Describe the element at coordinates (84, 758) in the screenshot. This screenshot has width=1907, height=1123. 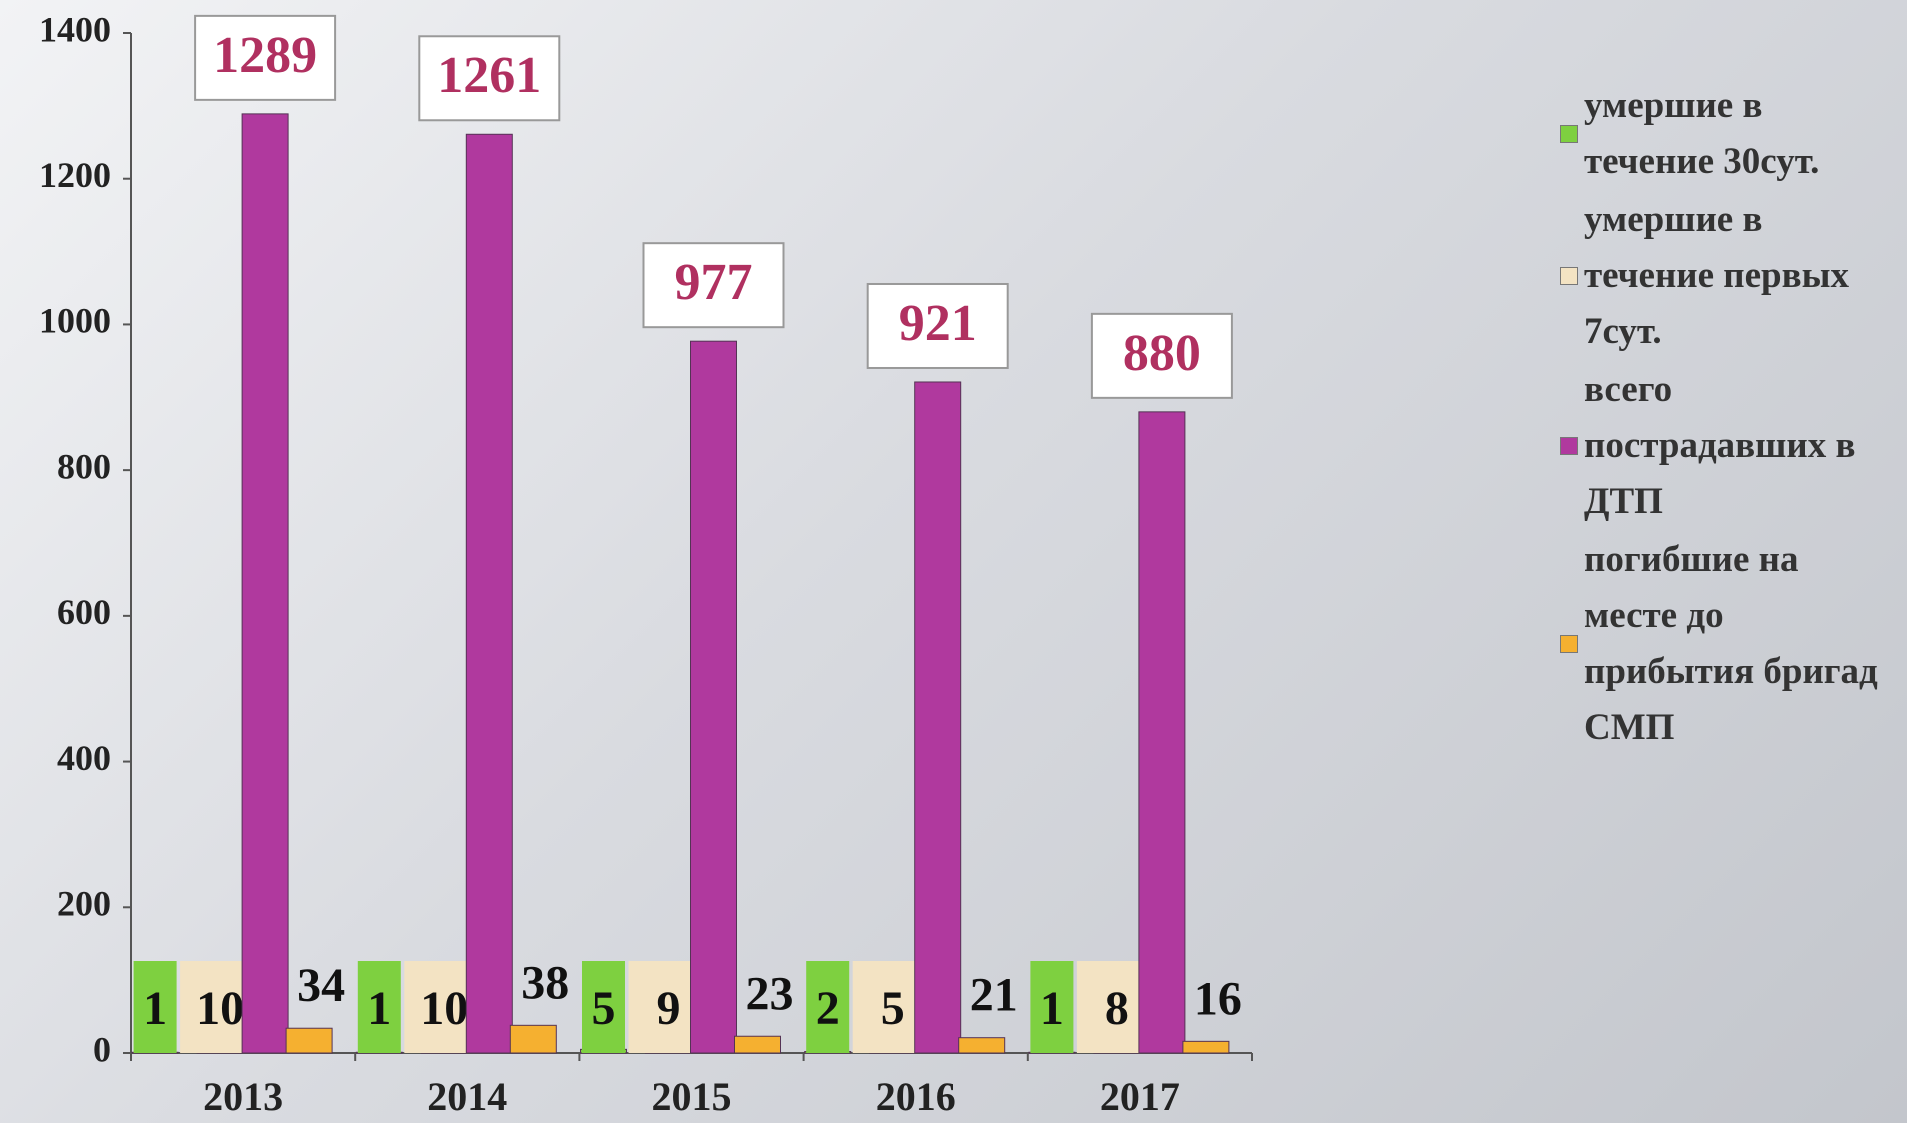
I see `y-tick-label: 400` at that location.